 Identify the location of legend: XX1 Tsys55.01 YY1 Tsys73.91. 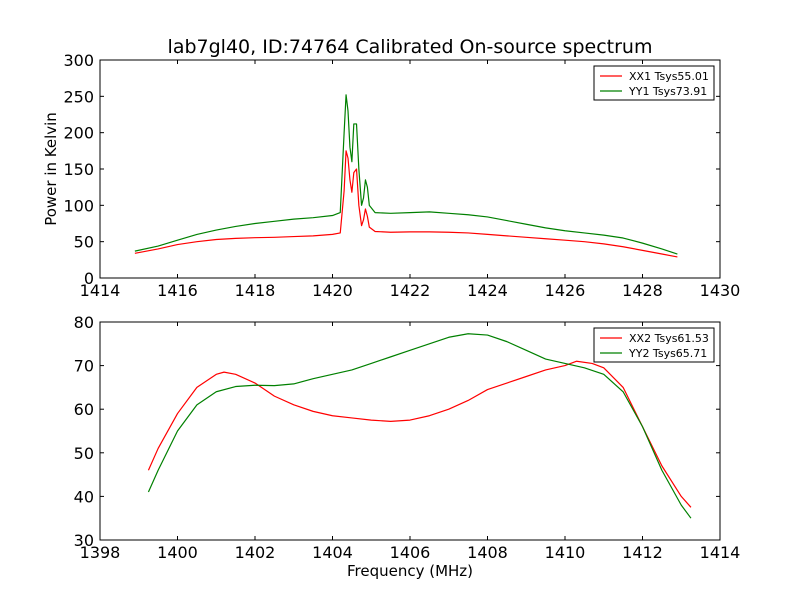
(654, 83).